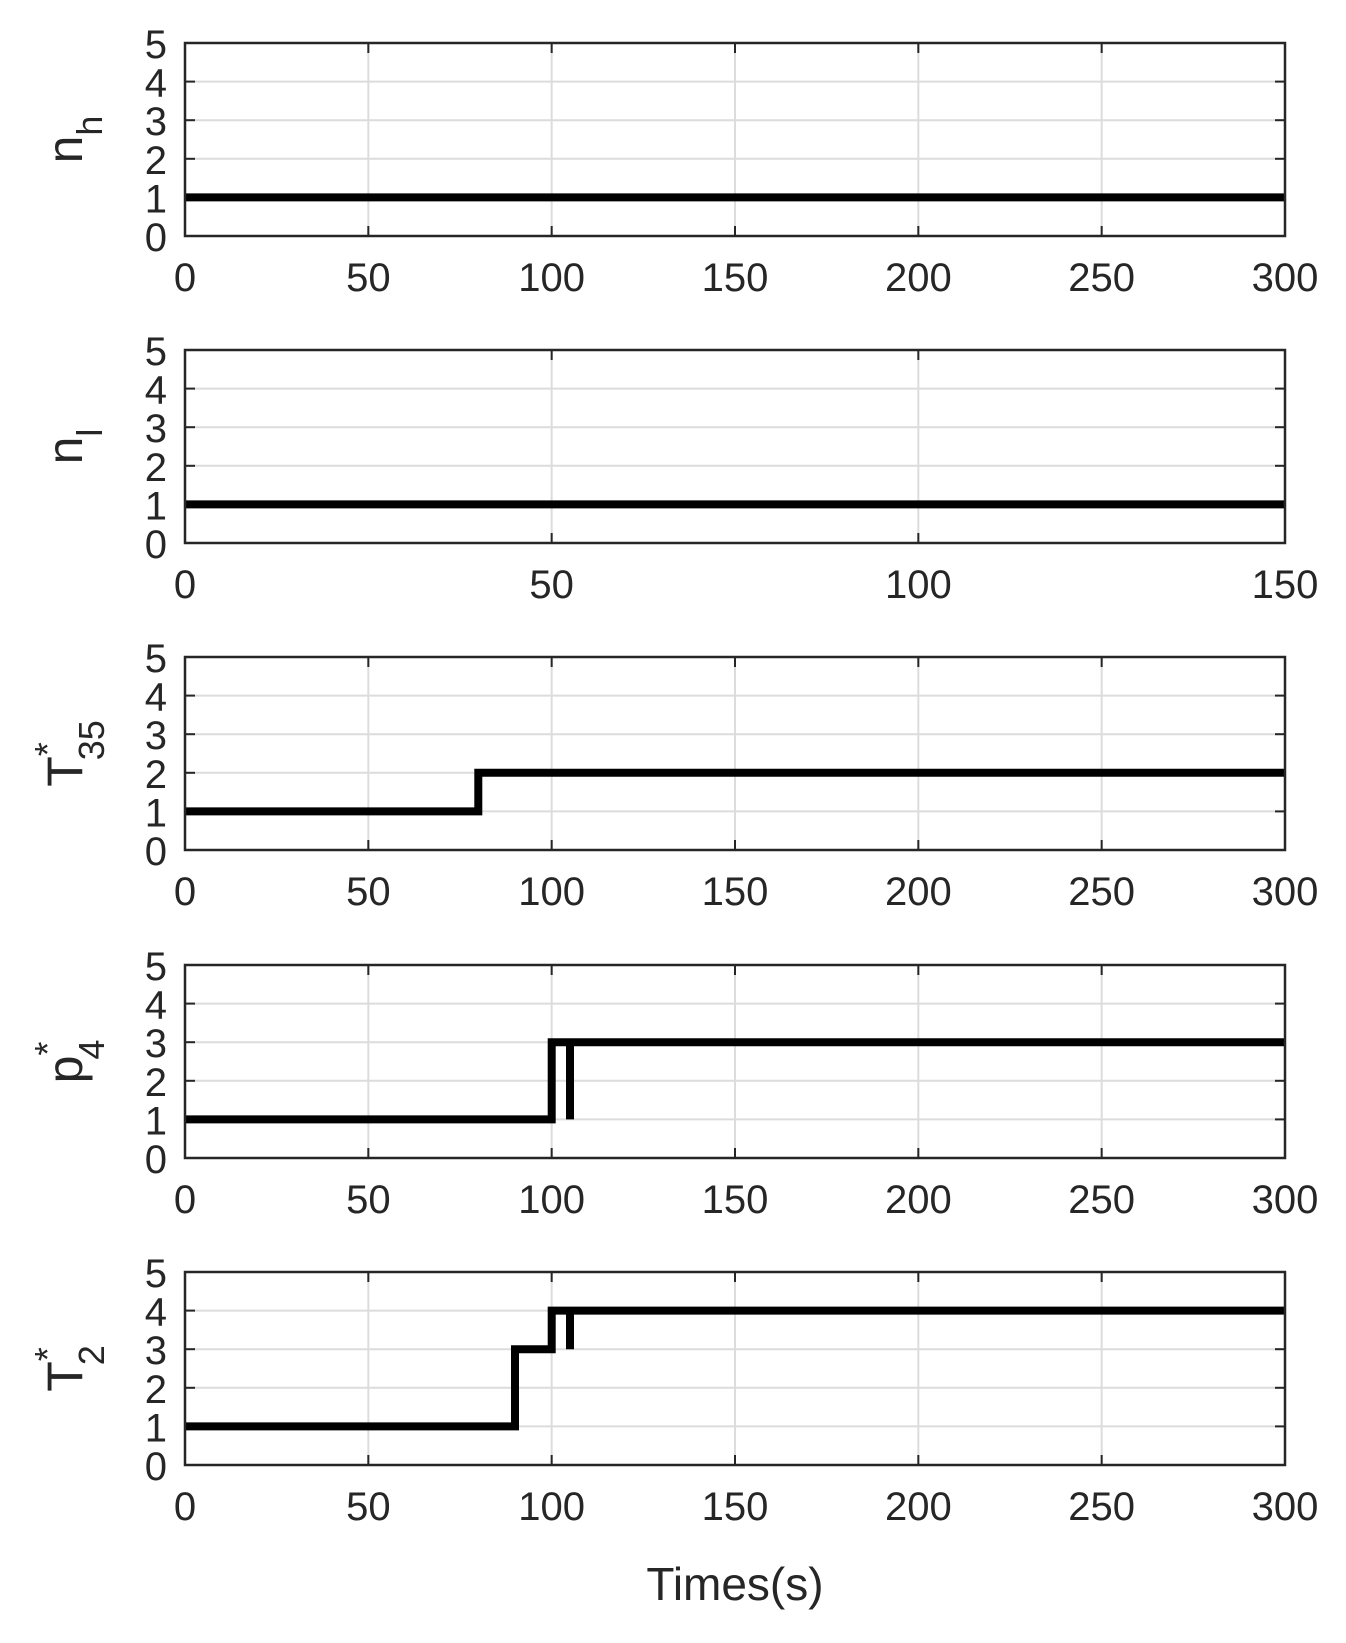 The height and width of the screenshot is (1643, 1346). I want to click on y-axis-label-sub: l, so click(89, 433).